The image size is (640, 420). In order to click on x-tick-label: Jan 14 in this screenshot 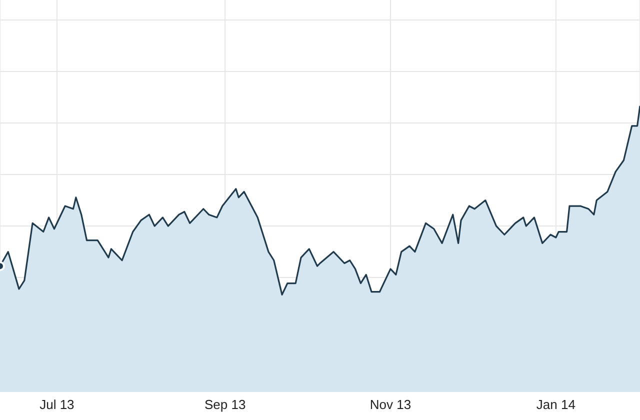, I will do `click(556, 404)`.